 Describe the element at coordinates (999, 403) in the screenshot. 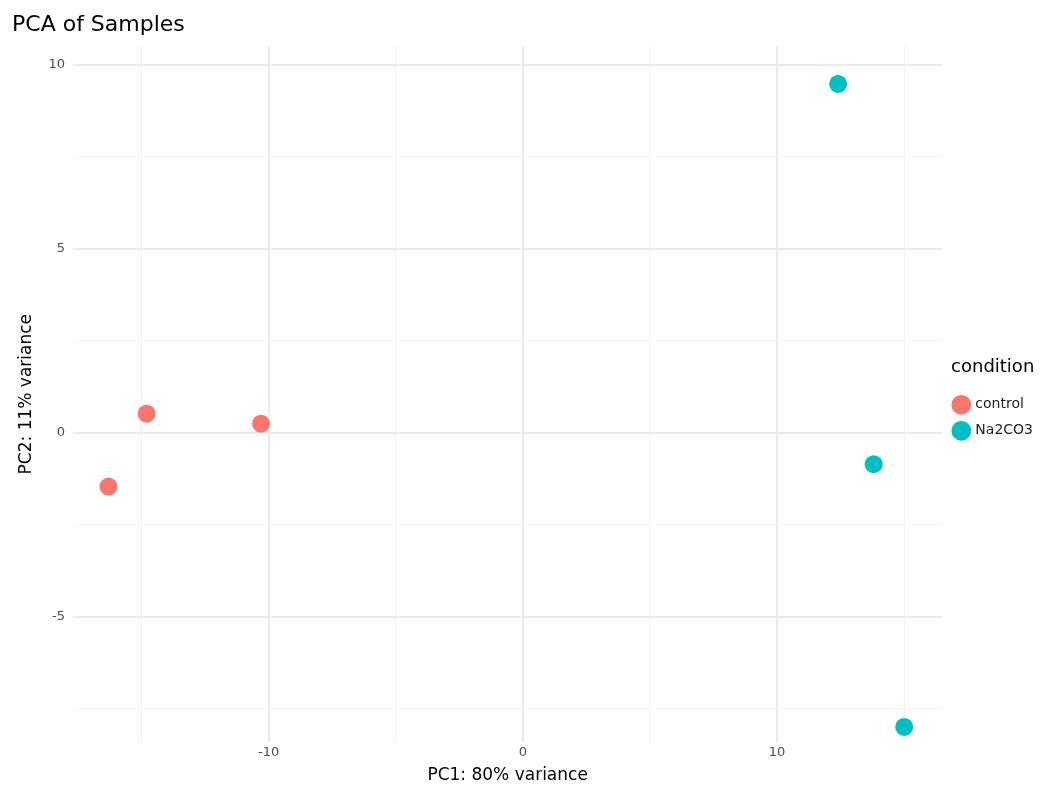

I see `legend-label: control` at that location.